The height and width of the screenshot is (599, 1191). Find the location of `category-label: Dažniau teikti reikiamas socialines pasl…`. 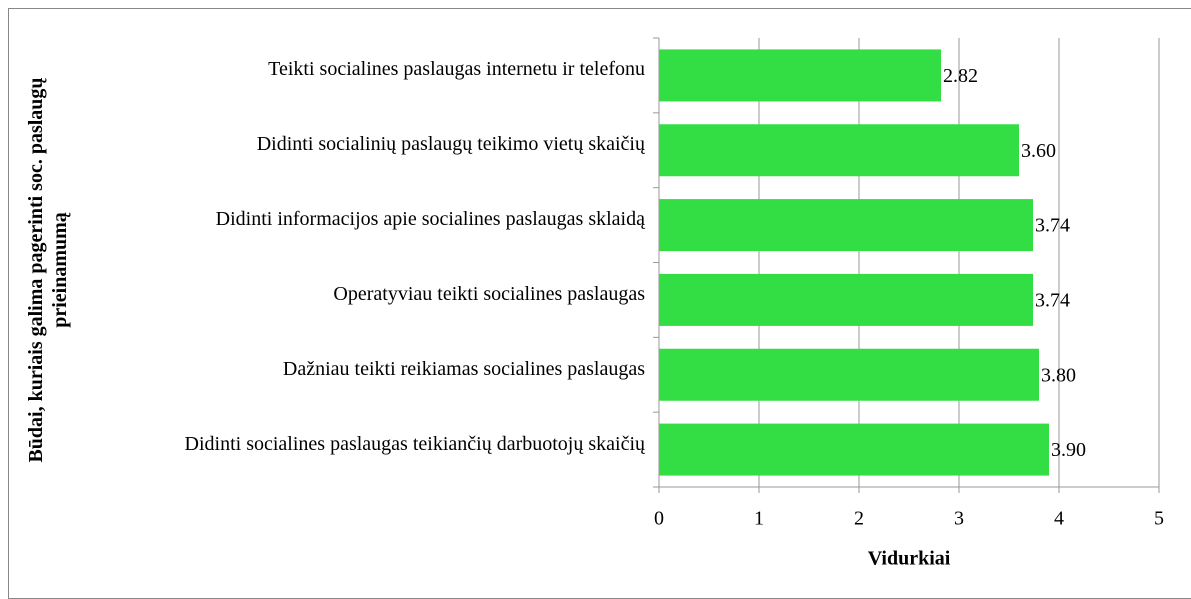

category-label: Dažniau teikti reikiamas socialines pasl… is located at coordinates (387, 369).